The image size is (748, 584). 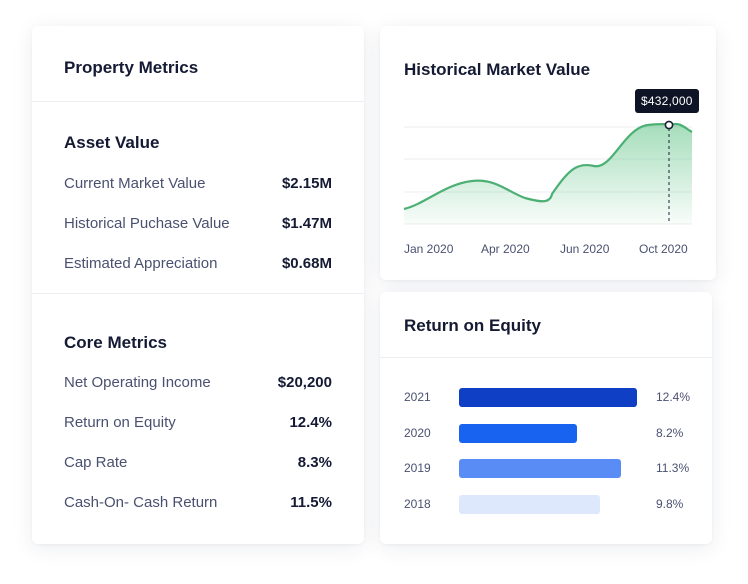 I want to click on net-operating-income-row: Net Operating Income $20,200, so click(x=198, y=382).